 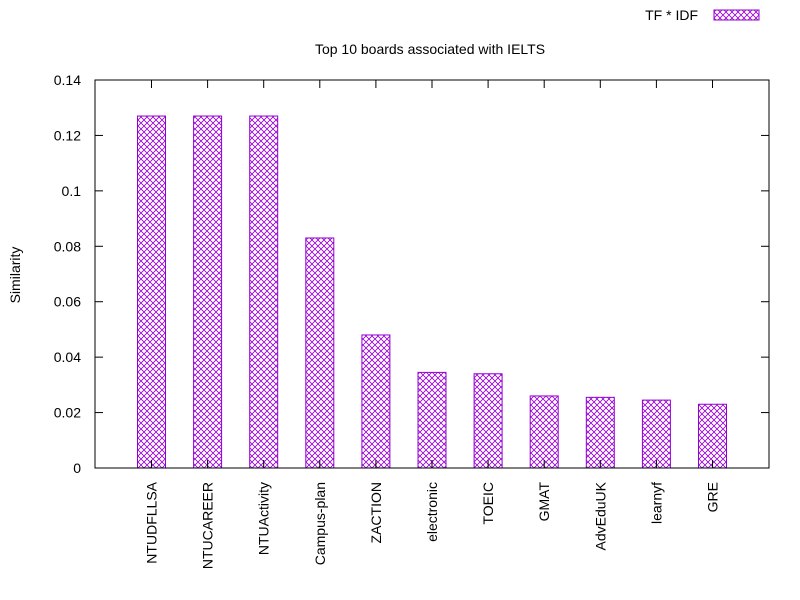 What do you see at coordinates (488, 421) in the screenshot?
I see `bar-toeic` at bounding box center [488, 421].